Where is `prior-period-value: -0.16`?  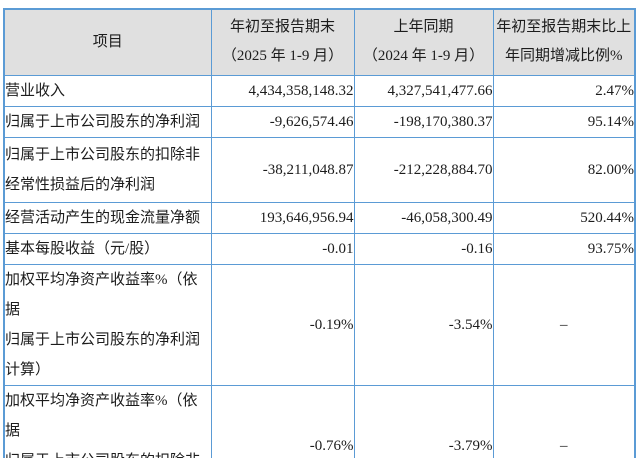 prior-period-value: -0.16 is located at coordinates (423, 248).